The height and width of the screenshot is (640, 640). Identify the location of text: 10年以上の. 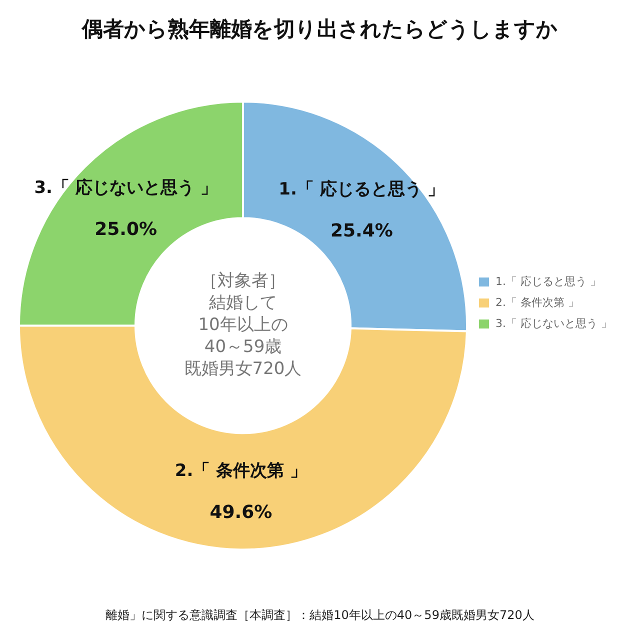
(243, 325).